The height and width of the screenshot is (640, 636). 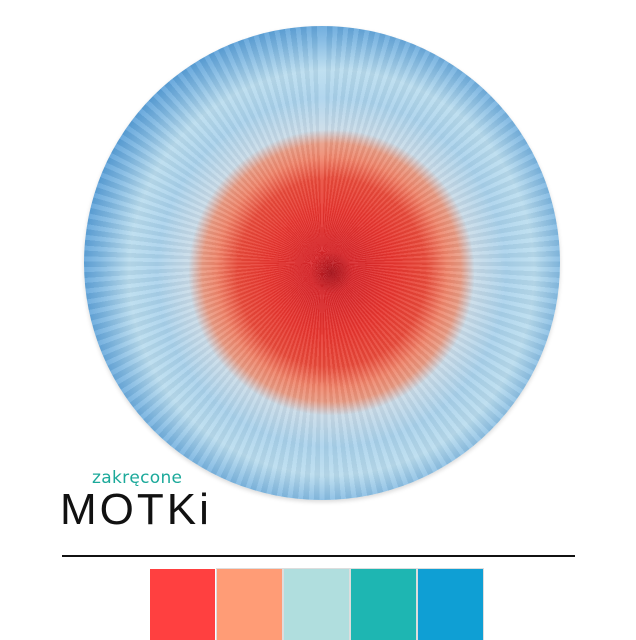 I want to click on logo-tagline: zakręcone, so click(x=137, y=478).